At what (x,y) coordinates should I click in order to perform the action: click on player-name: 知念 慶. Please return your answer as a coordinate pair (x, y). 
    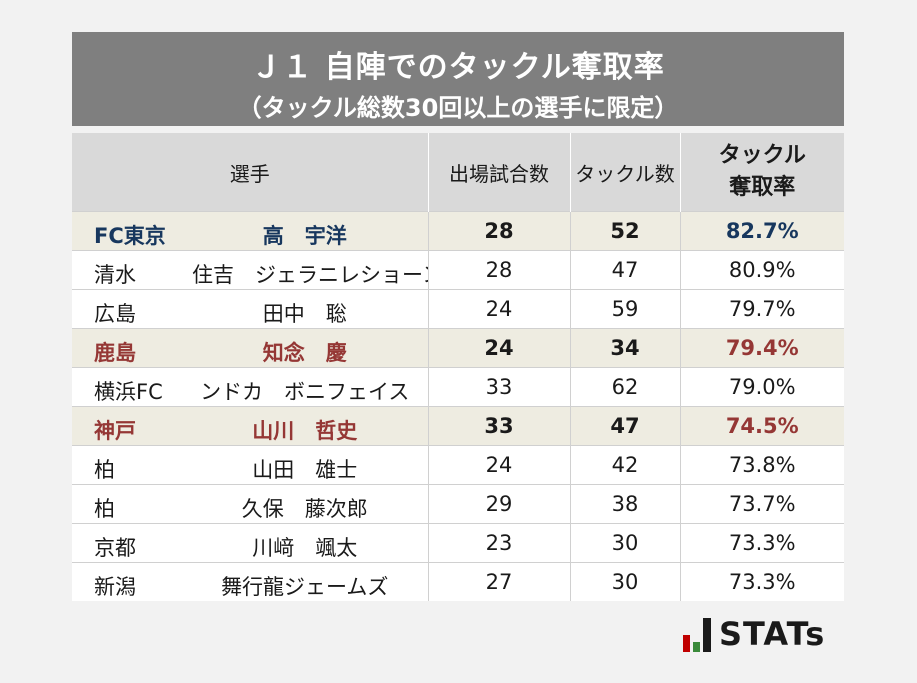
    Looking at the image, I should click on (304, 353).